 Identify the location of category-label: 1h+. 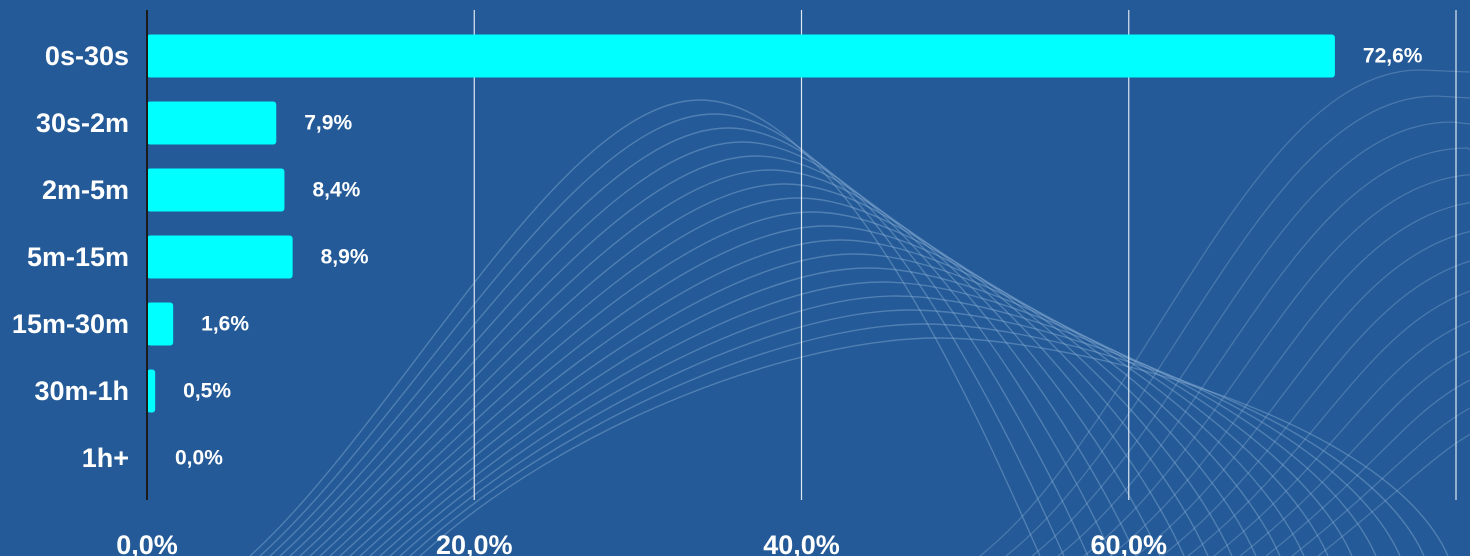
(105, 458).